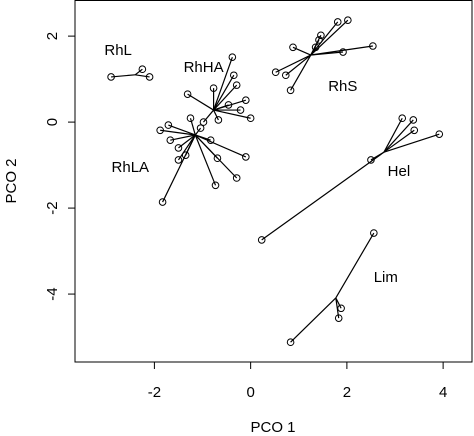 The image size is (474, 436). I want to click on group-label: RhL, so click(118, 50).